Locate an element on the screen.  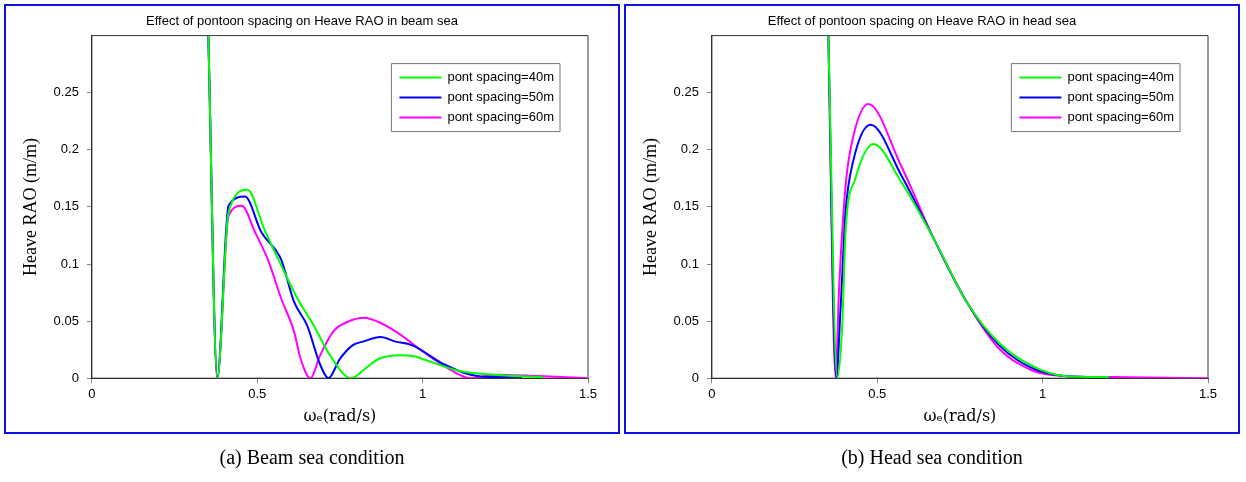
text: (b) Head sea condition is located at coordinates (932, 457).